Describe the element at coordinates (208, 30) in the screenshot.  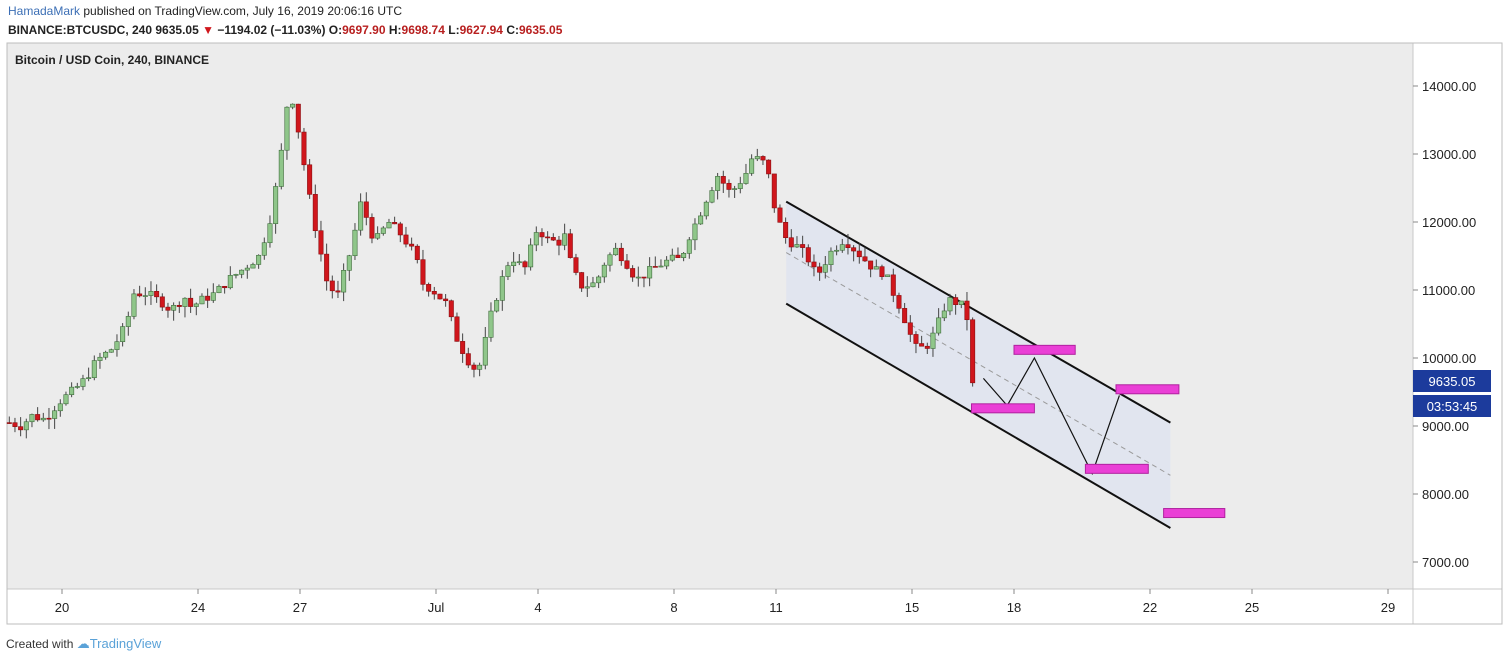
I see `down-arrow-icon: ▼` at that location.